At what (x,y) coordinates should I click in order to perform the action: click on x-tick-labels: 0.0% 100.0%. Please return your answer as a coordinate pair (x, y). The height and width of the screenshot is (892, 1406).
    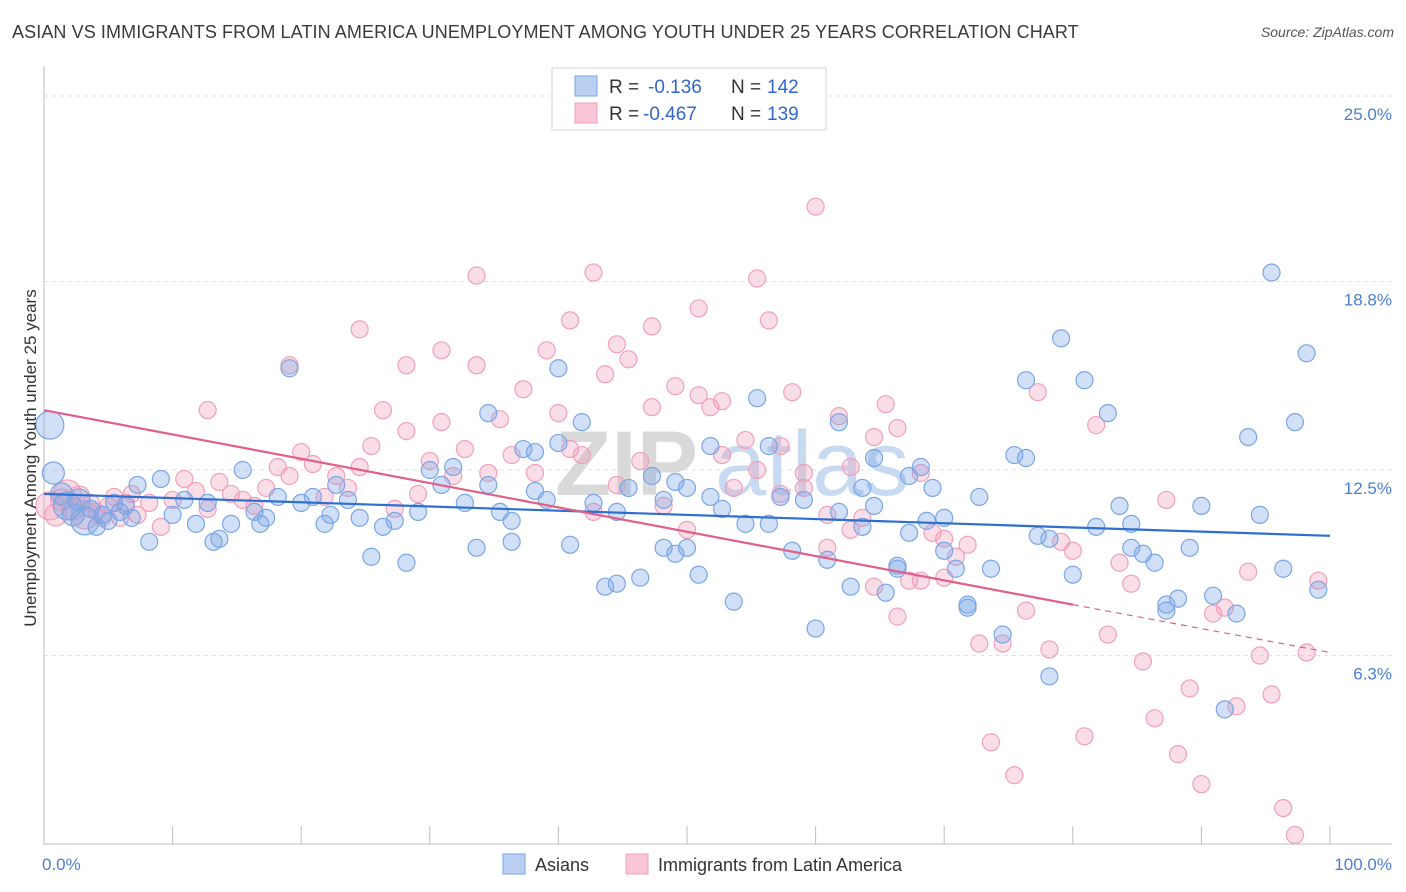
    Looking at the image, I should click on (717, 864).